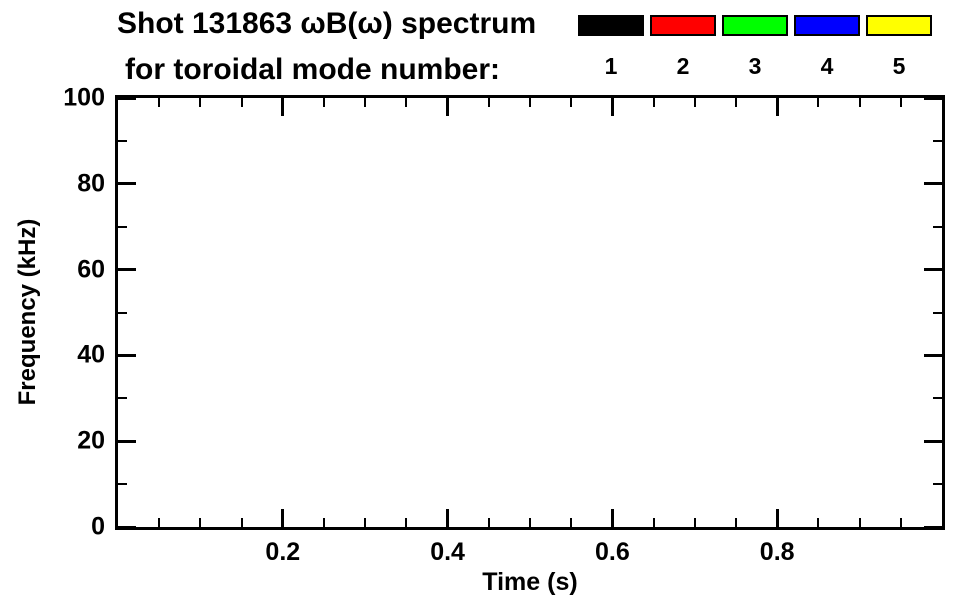 The height and width of the screenshot is (615, 963). I want to click on legend-item: 1, so click(611, 46).